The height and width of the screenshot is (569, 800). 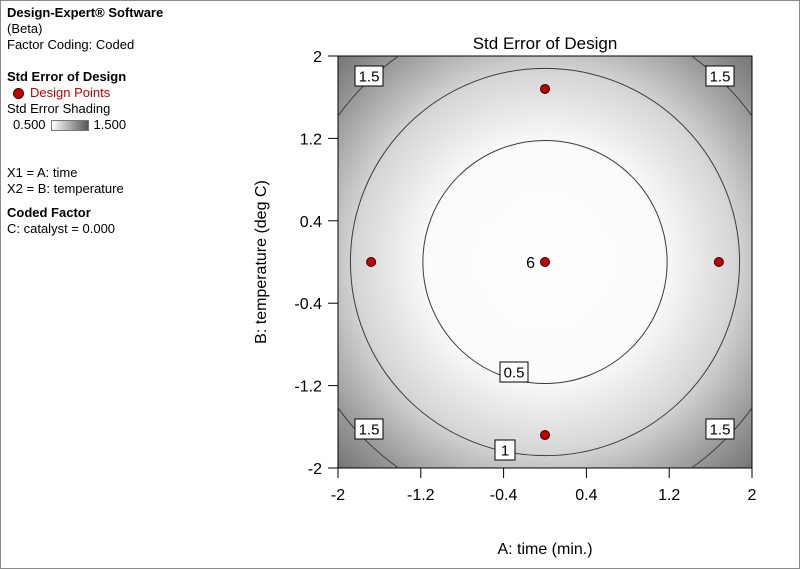 What do you see at coordinates (70, 92) in the screenshot?
I see `design-points-label: Design Points` at bounding box center [70, 92].